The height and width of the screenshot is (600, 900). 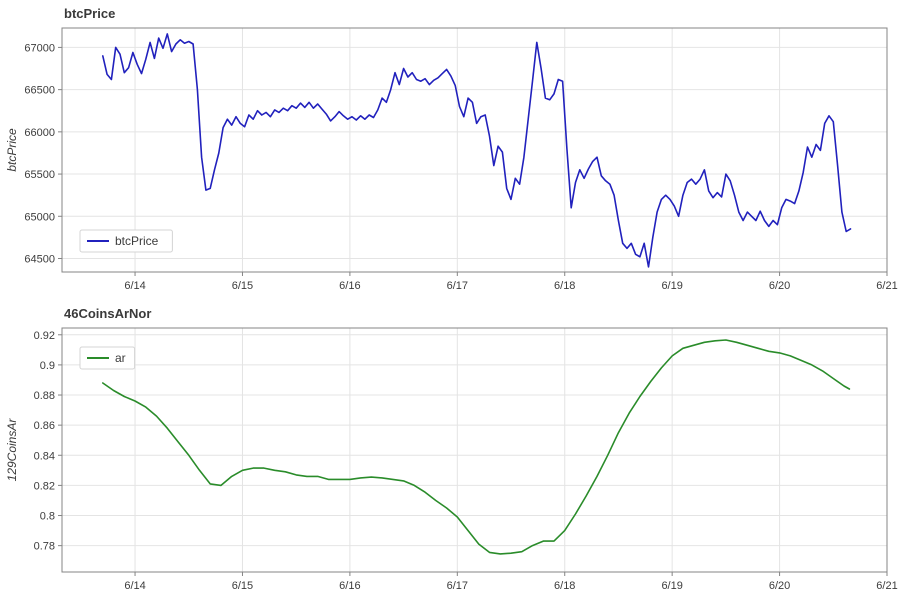 What do you see at coordinates (12, 450) in the screenshot?
I see `coins-ar-y-axis-label: 129CoinsAr` at bounding box center [12, 450].